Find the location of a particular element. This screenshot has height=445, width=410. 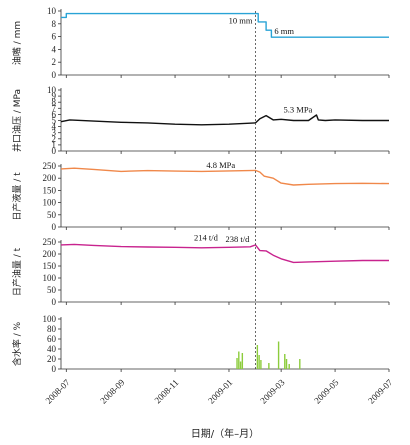

water-cut-ytick-label: 20 is located at coordinates (52, 359).